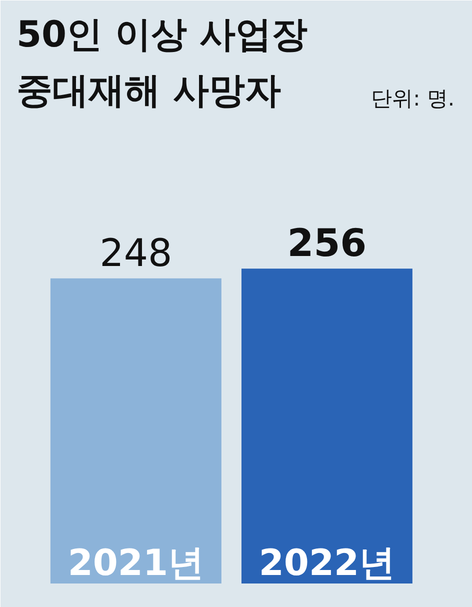 The height and width of the screenshot is (607, 472). I want to click on x-tick-label: 2021년, so click(136, 563).